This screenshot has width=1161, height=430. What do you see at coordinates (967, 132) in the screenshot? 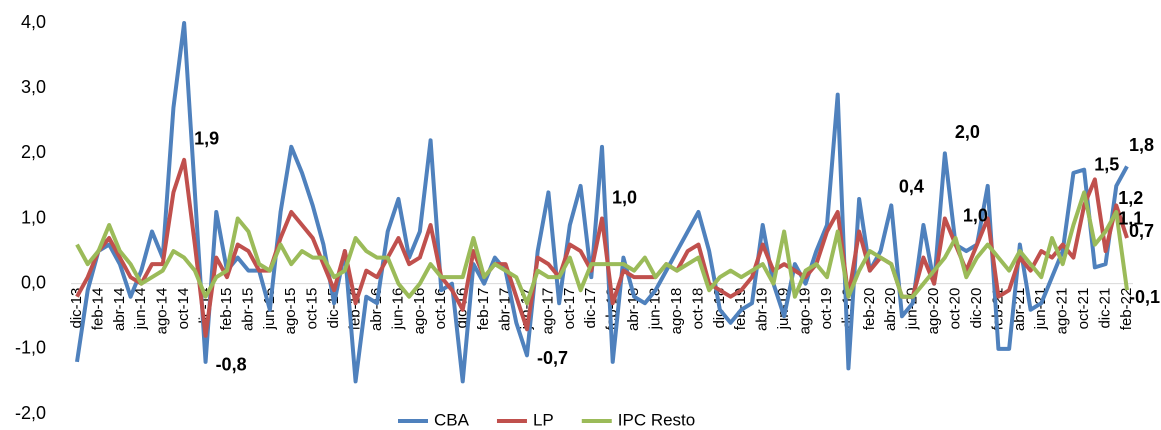
I see `data-label: 2,0` at bounding box center [967, 132].